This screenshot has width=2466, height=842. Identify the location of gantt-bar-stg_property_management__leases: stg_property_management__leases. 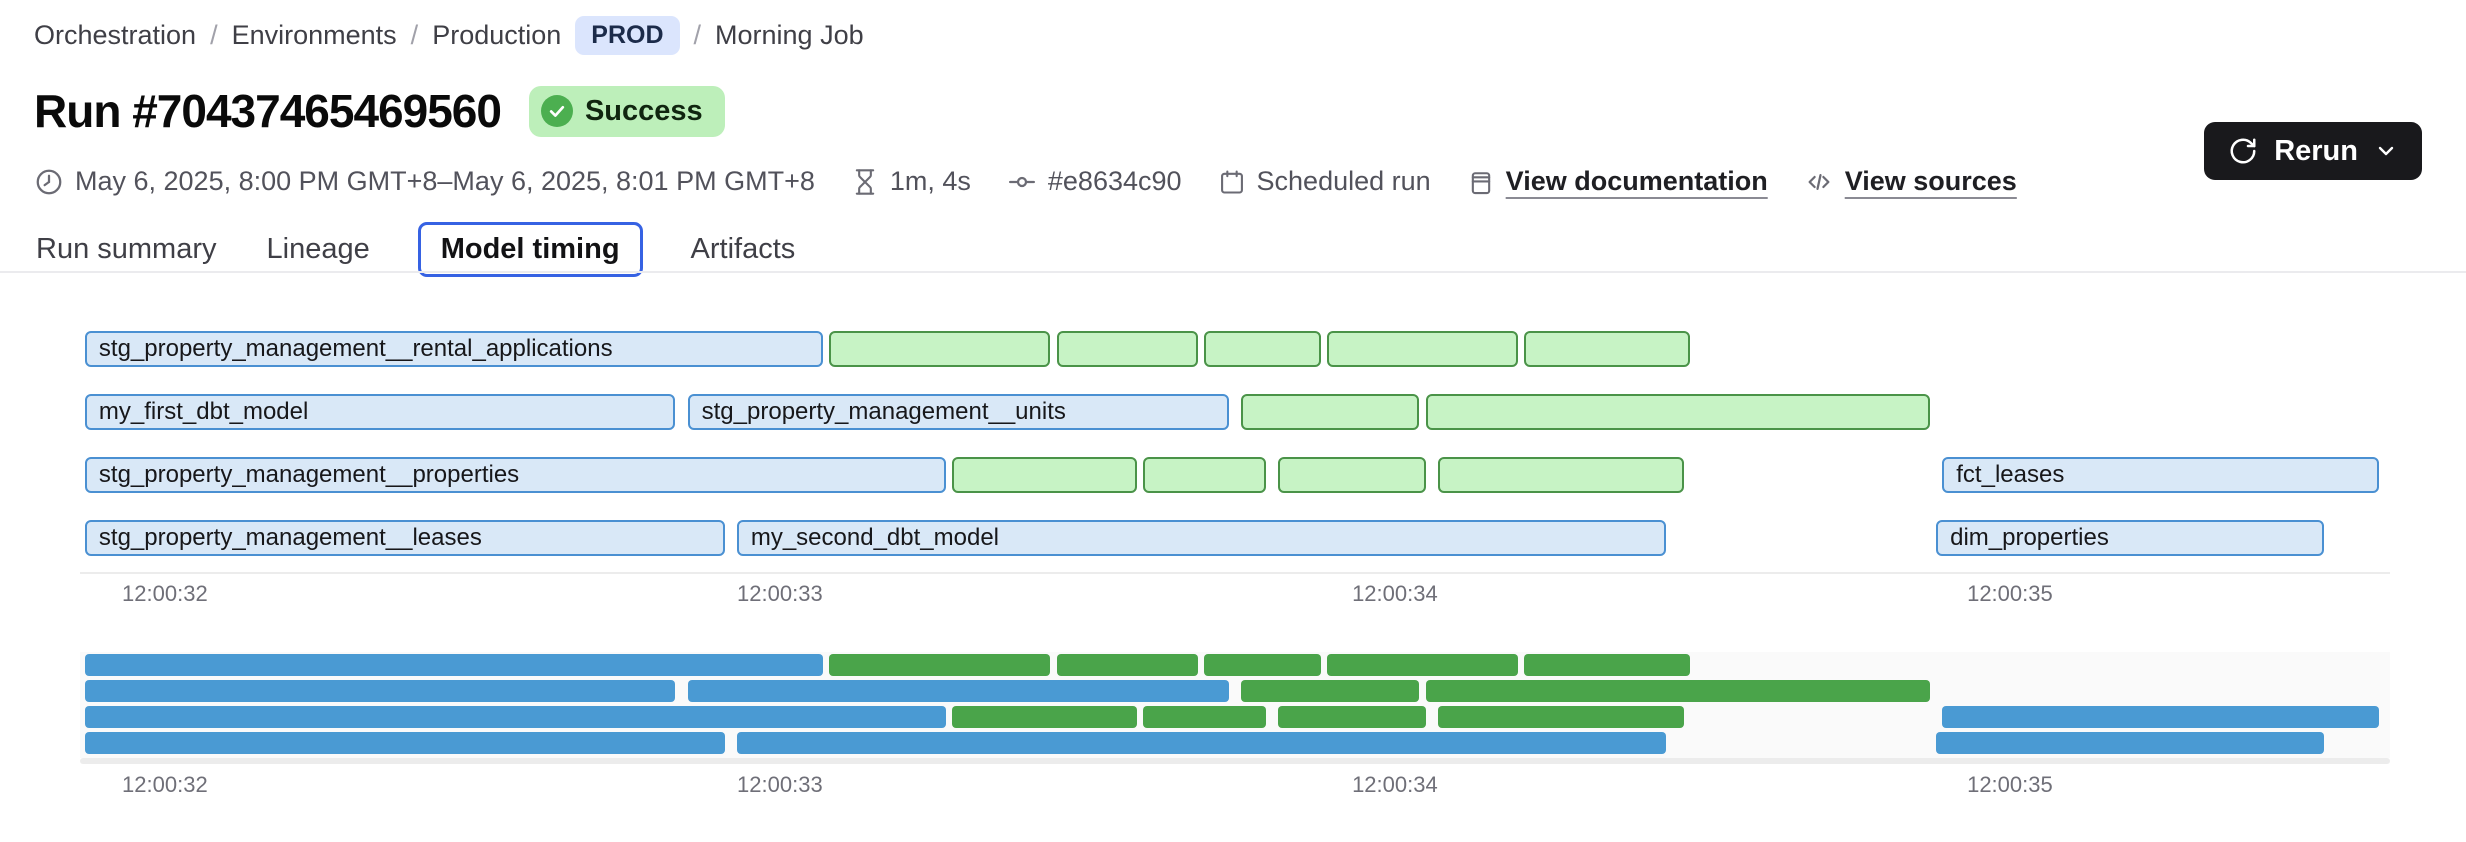
(404, 538).